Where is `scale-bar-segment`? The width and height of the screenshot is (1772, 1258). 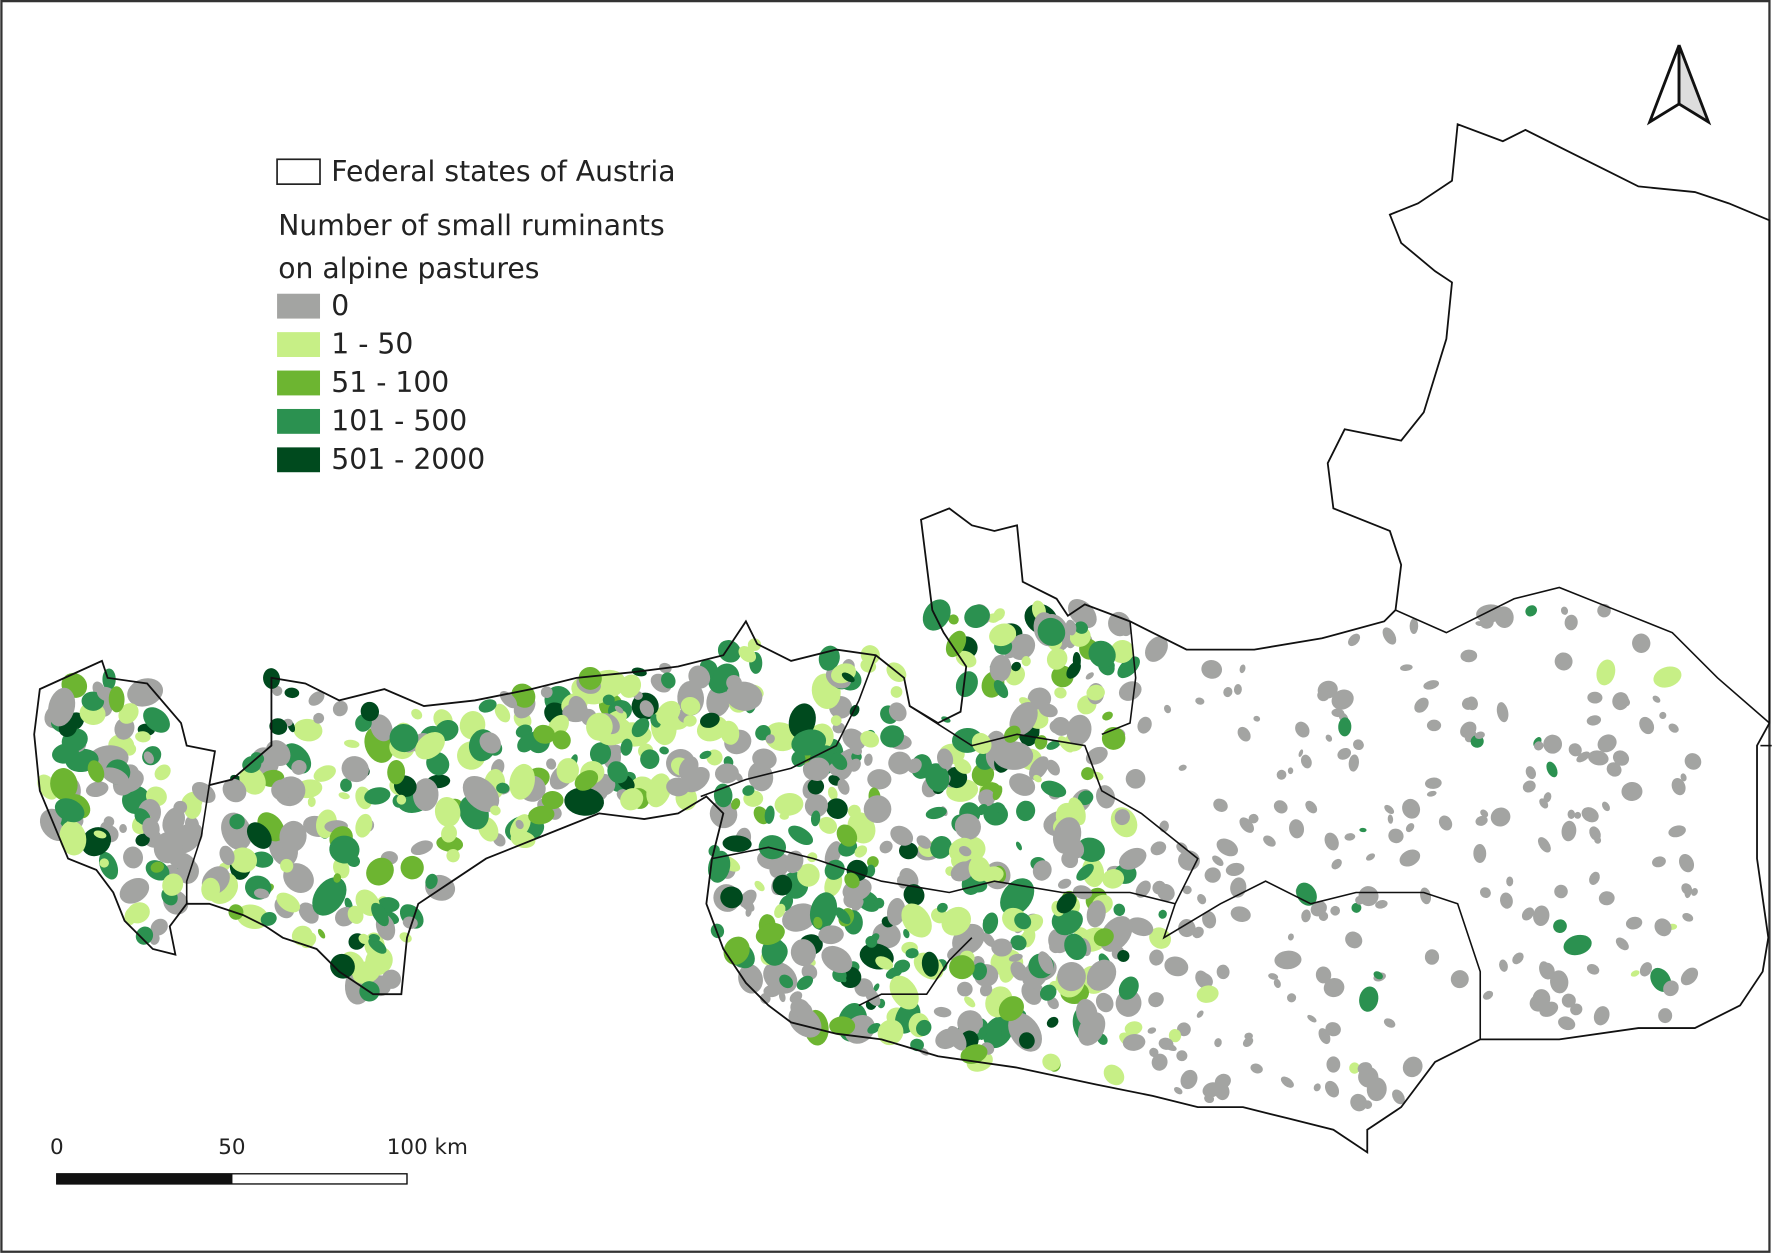
scale-bar-segment is located at coordinates (144, 1178).